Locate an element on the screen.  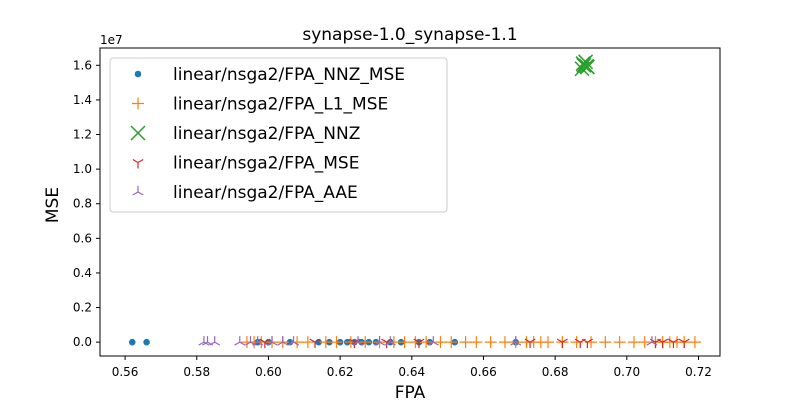
x-tick-label: 0.58 is located at coordinates (196, 372).